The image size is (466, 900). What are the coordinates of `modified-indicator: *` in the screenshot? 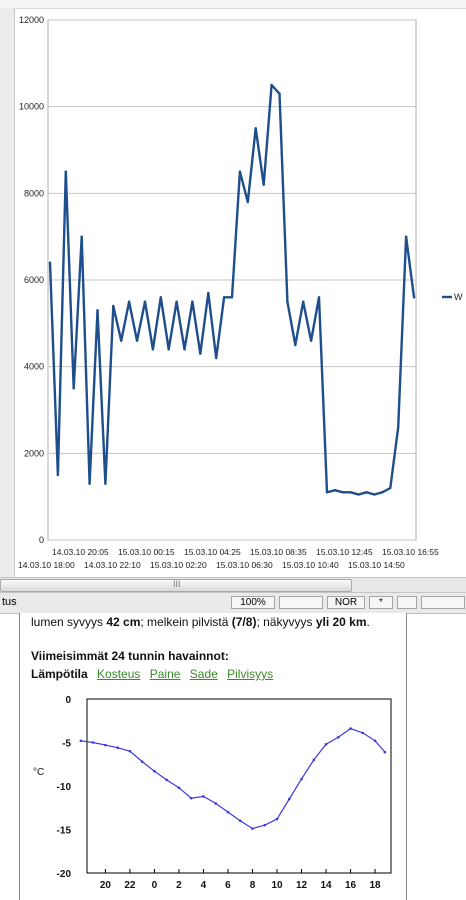 It's located at (381, 602).